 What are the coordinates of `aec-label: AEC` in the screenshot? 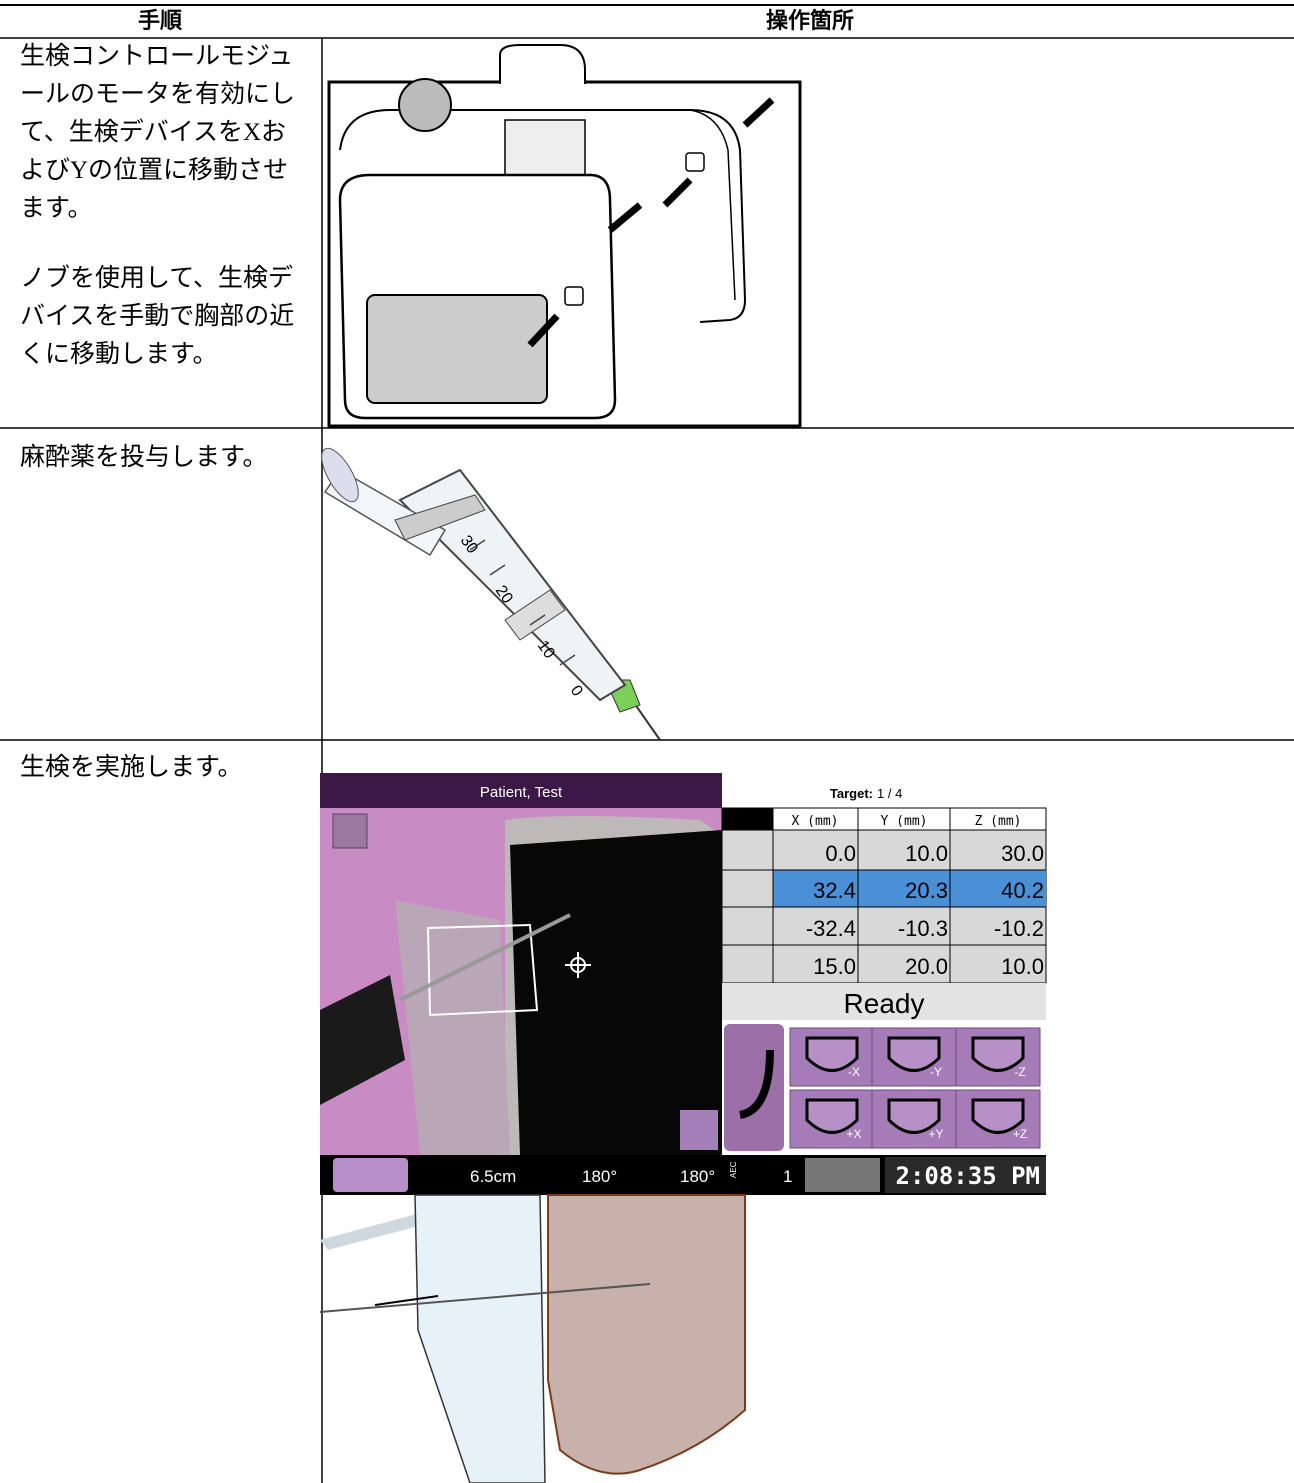 It's located at (733, 1169).